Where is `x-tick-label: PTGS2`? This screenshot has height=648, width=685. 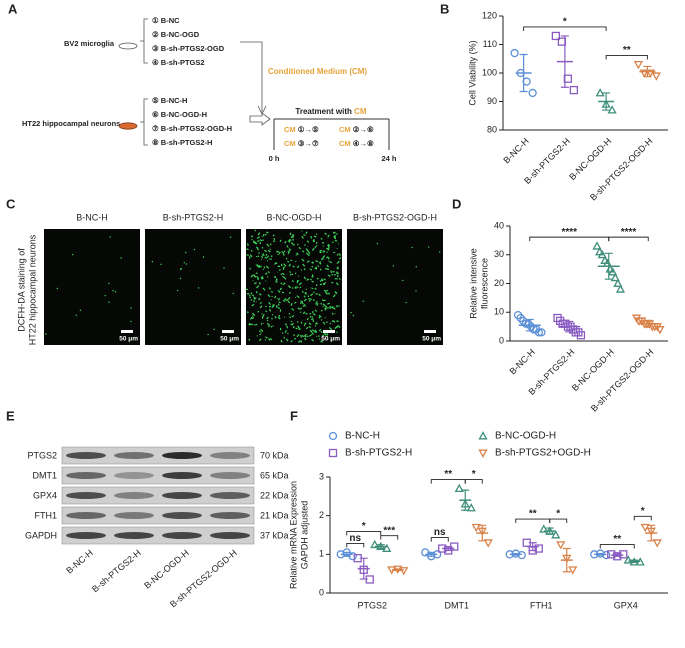 x-tick-label: PTGS2 is located at coordinates (372, 605).